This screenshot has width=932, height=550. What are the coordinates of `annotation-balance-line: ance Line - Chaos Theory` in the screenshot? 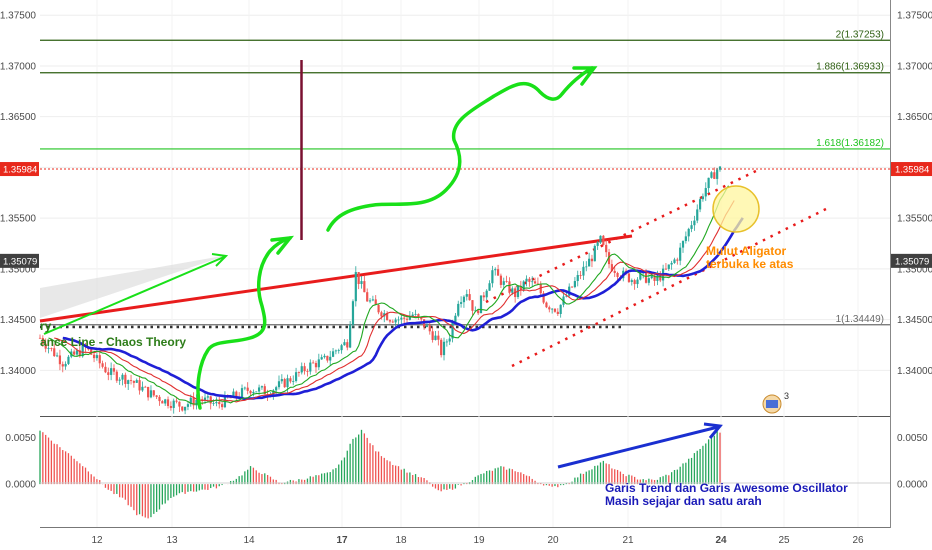 It's located at (113, 342).